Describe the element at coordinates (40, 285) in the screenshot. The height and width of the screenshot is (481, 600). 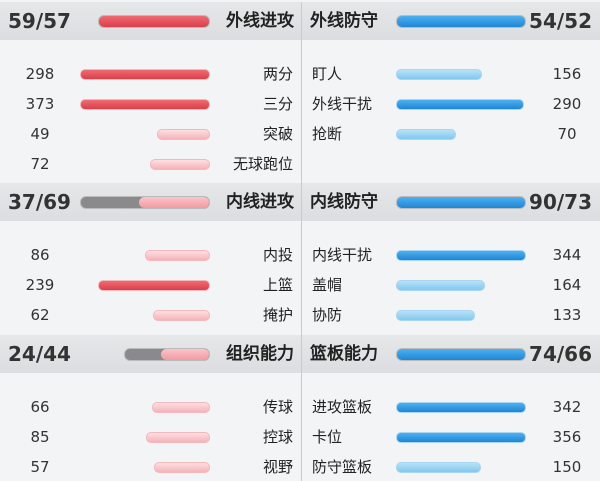
I see `stat-value: 239` at that location.